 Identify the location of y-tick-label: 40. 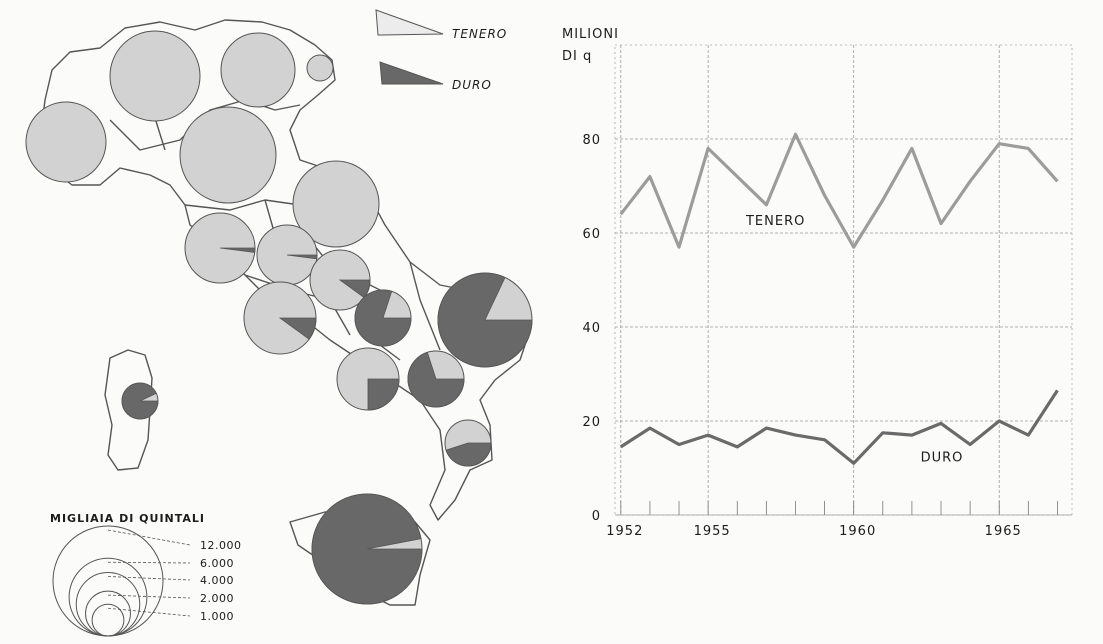
(591, 328).